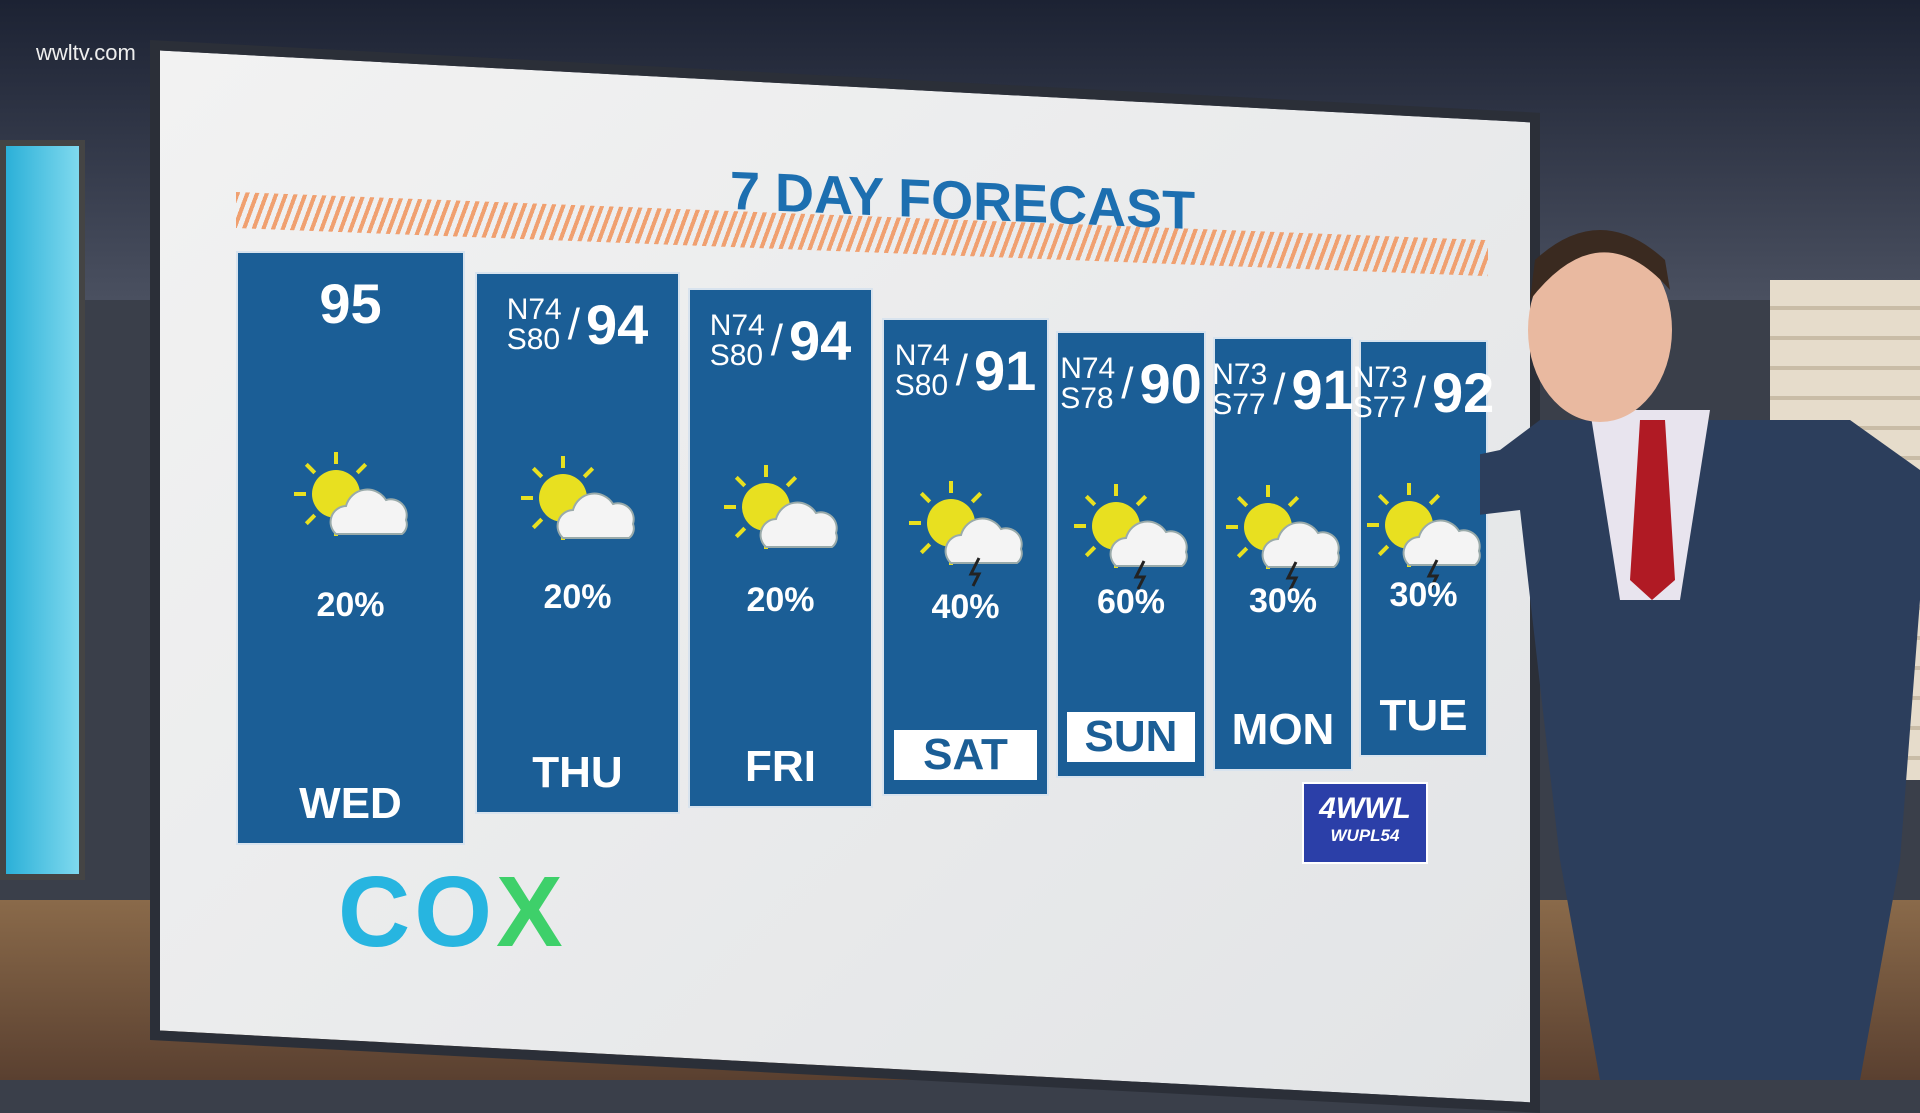 This screenshot has width=1920, height=1113. What do you see at coordinates (577, 772) in the screenshot?
I see `day-label: THU` at bounding box center [577, 772].